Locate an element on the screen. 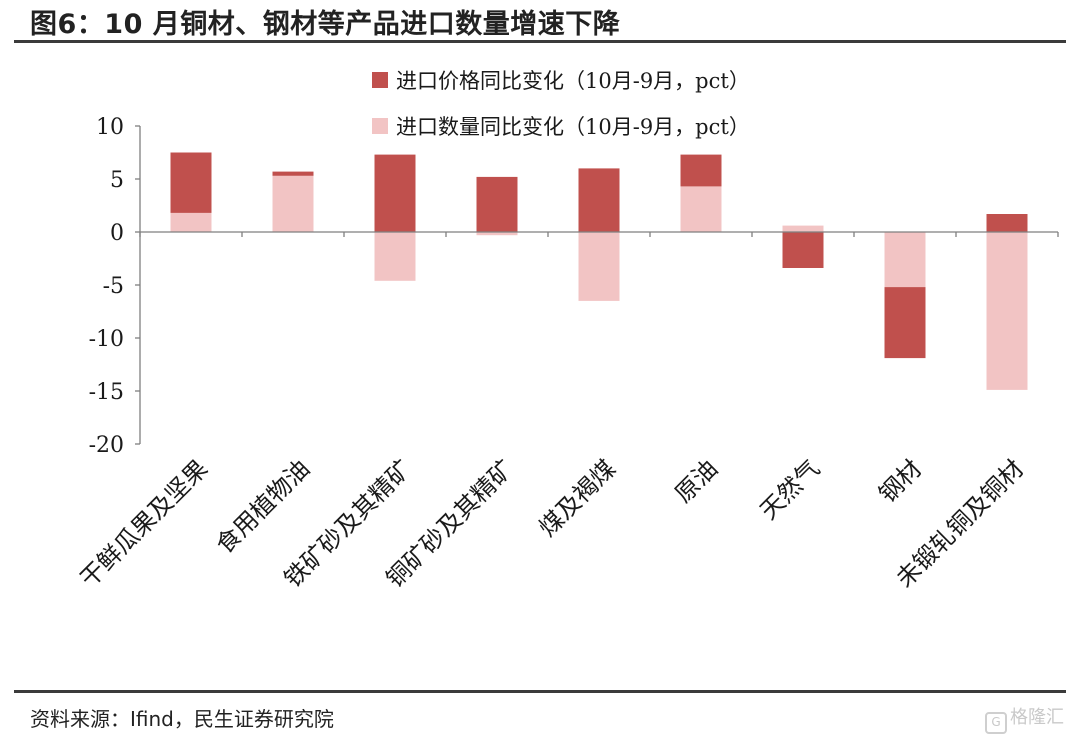 The image size is (1080, 736). y-tick-label: 5 is located at coordinates (117, 180).